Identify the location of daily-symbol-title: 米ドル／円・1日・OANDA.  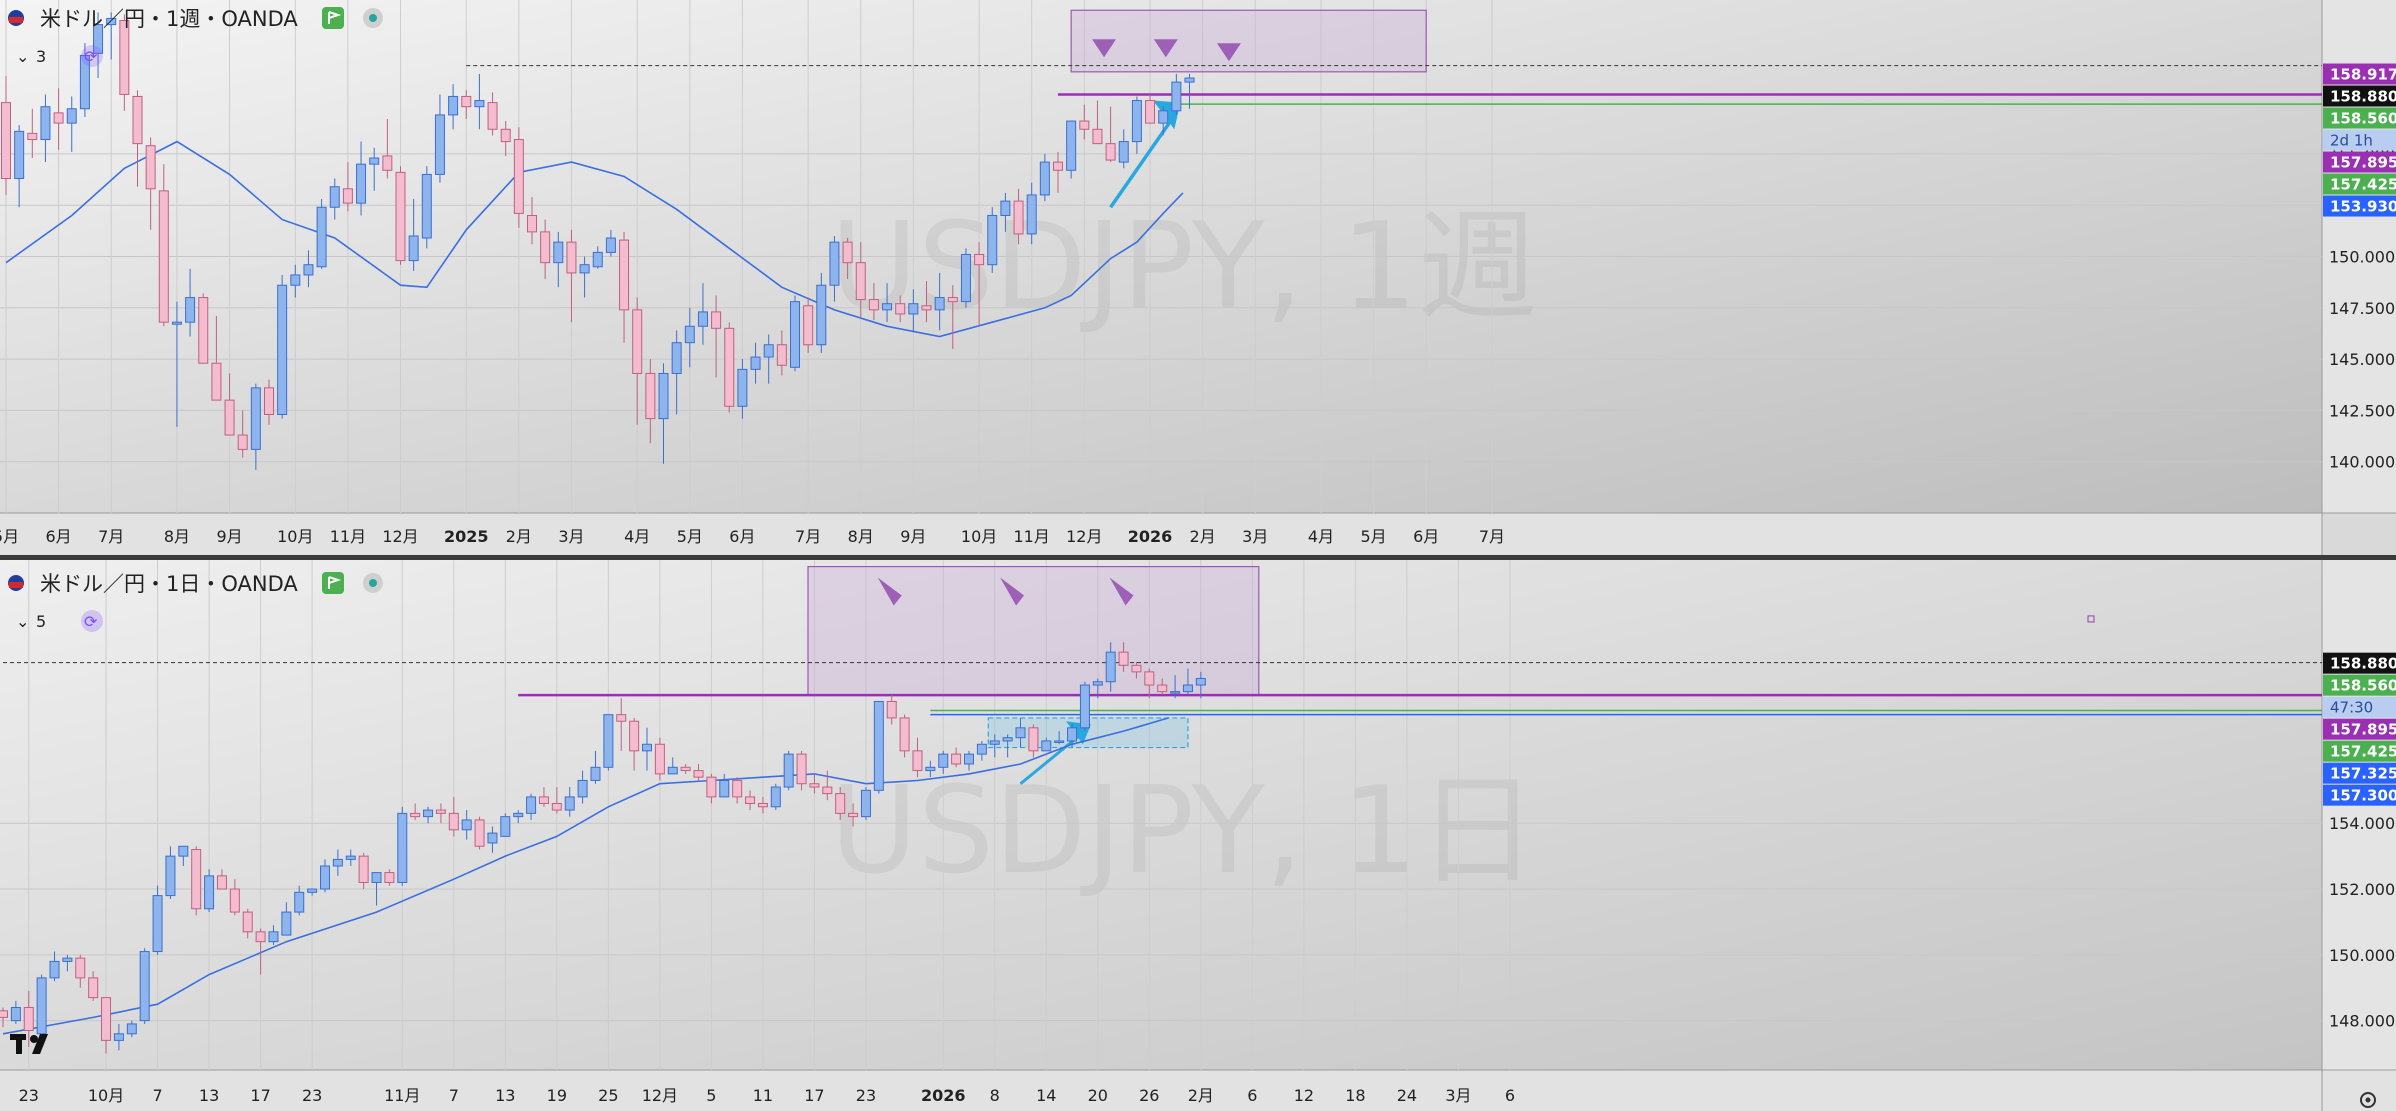
(169, 584).